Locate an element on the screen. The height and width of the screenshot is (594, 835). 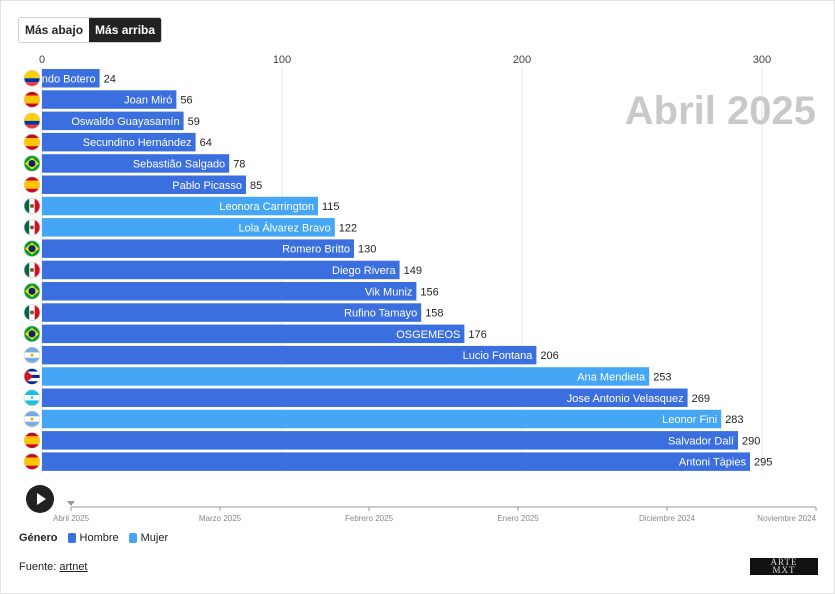
bar-row: OSGEMEOS 176 is located at coordinates (255, 334).